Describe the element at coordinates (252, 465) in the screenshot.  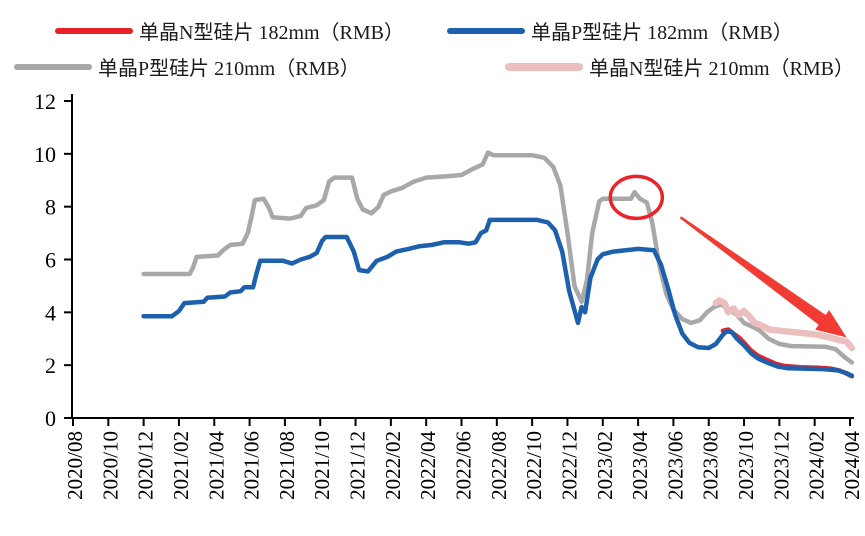
I see `x-tick-label: 2021/06` at that location.